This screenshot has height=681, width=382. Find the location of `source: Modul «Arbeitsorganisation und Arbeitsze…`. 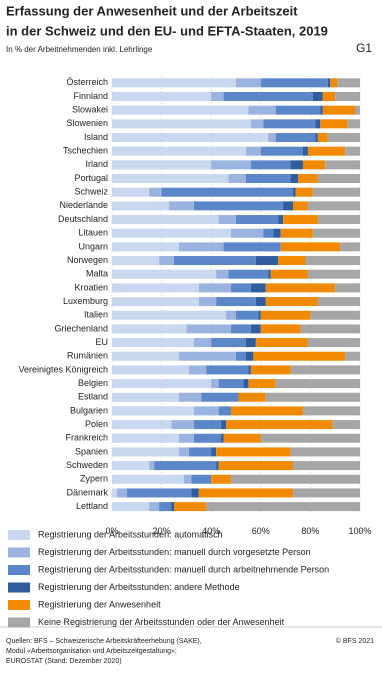

source: Modul «Arbeitsorganisation und Arbeitsze… is located at coordinates (91, 651).